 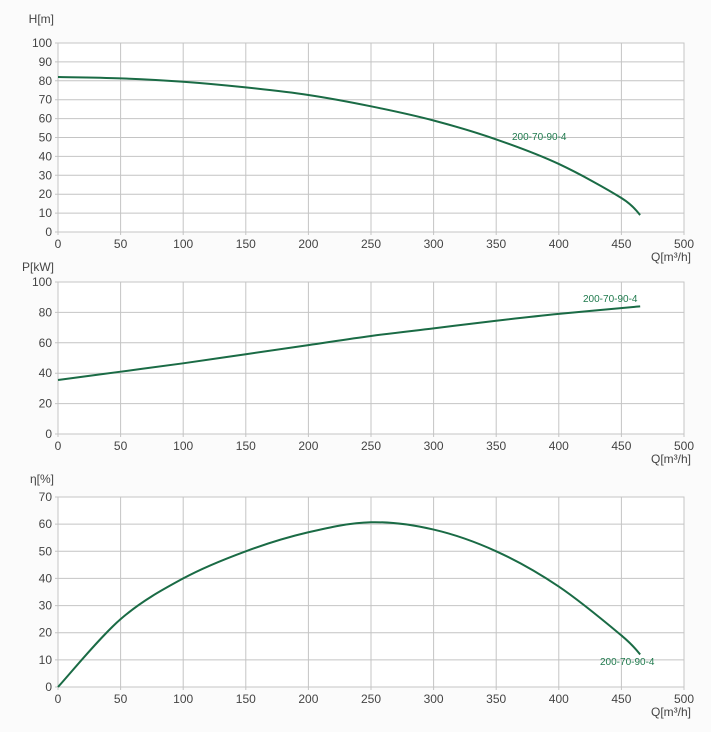 I want to click on y-tick-label: 90, so click(x=46, y=62).